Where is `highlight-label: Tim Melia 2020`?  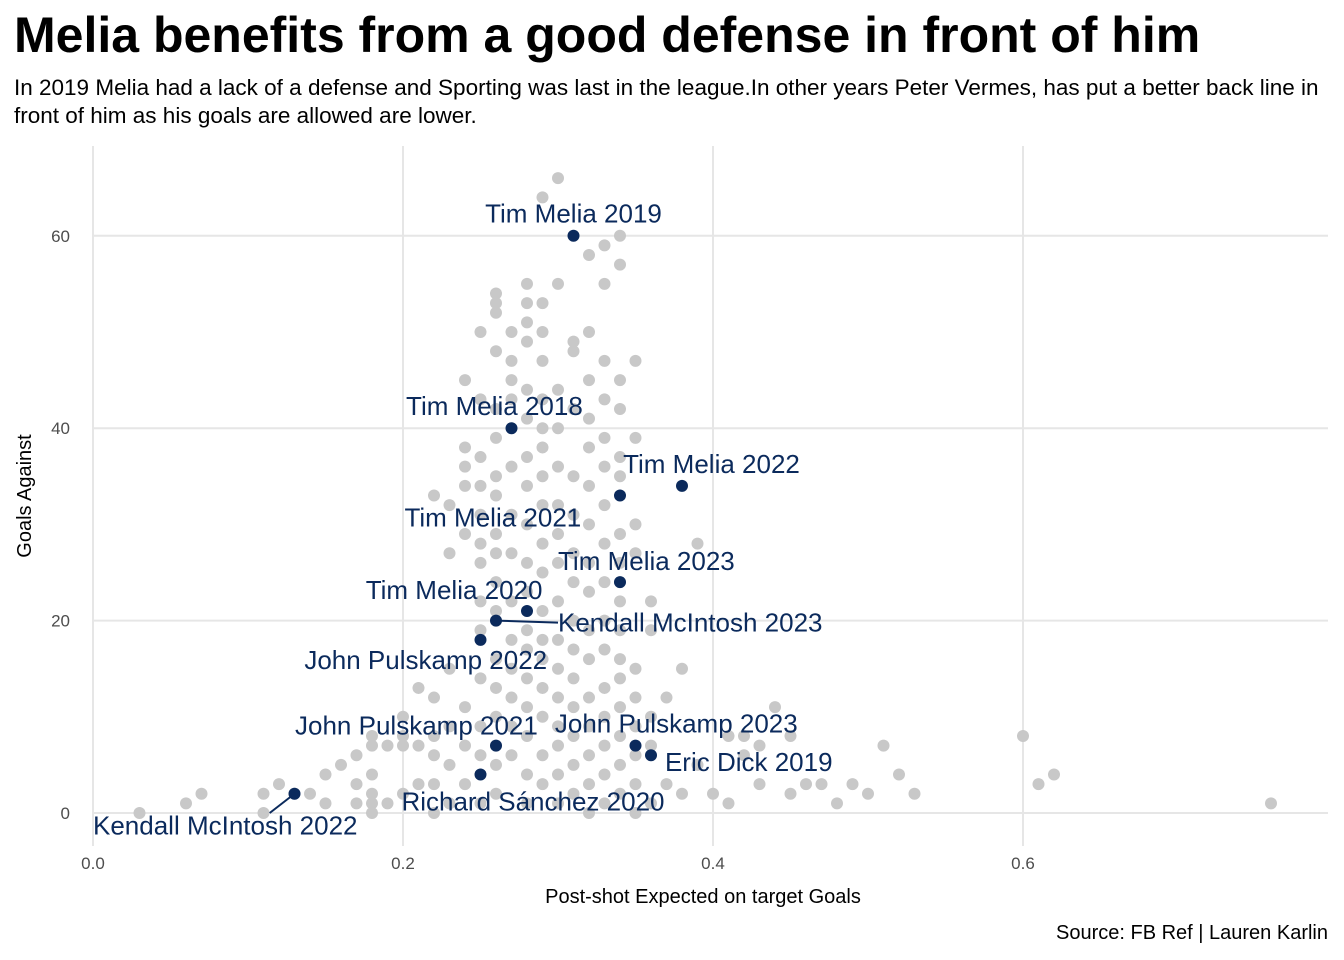
highlight-label: Tim Melia 2020 is located at coordinates (454, 590).